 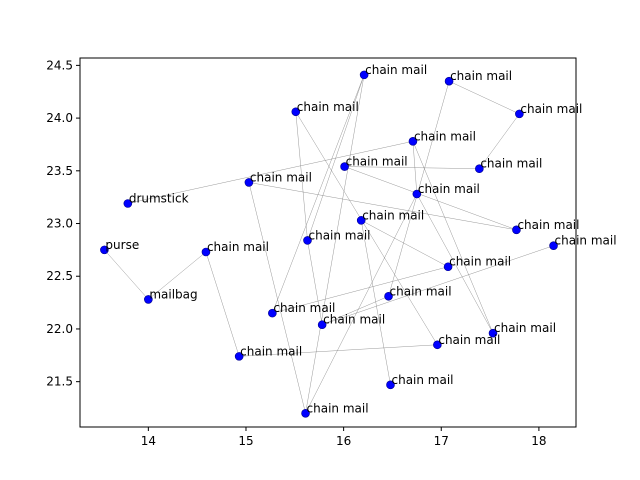 What do you see at coordinates (59, 382) in the screenshot?
I see `y-tick-label-0: 21.5` at bounding box center [59, 382].